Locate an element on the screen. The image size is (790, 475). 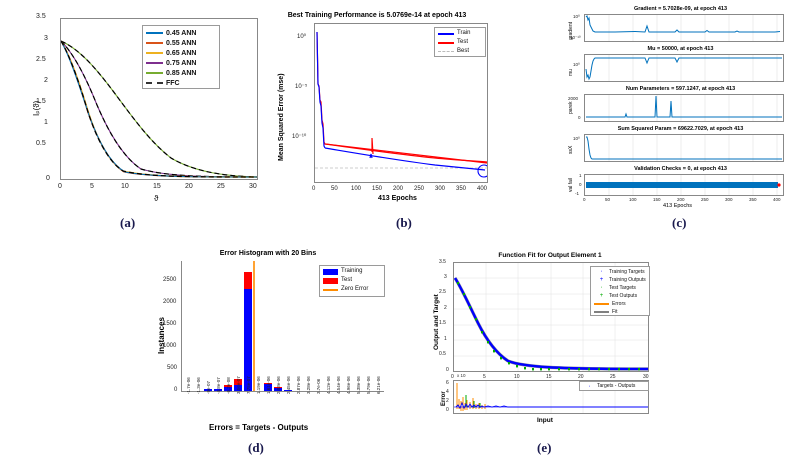
legend-label: Training Outputs is located at coordinates (627, 279).